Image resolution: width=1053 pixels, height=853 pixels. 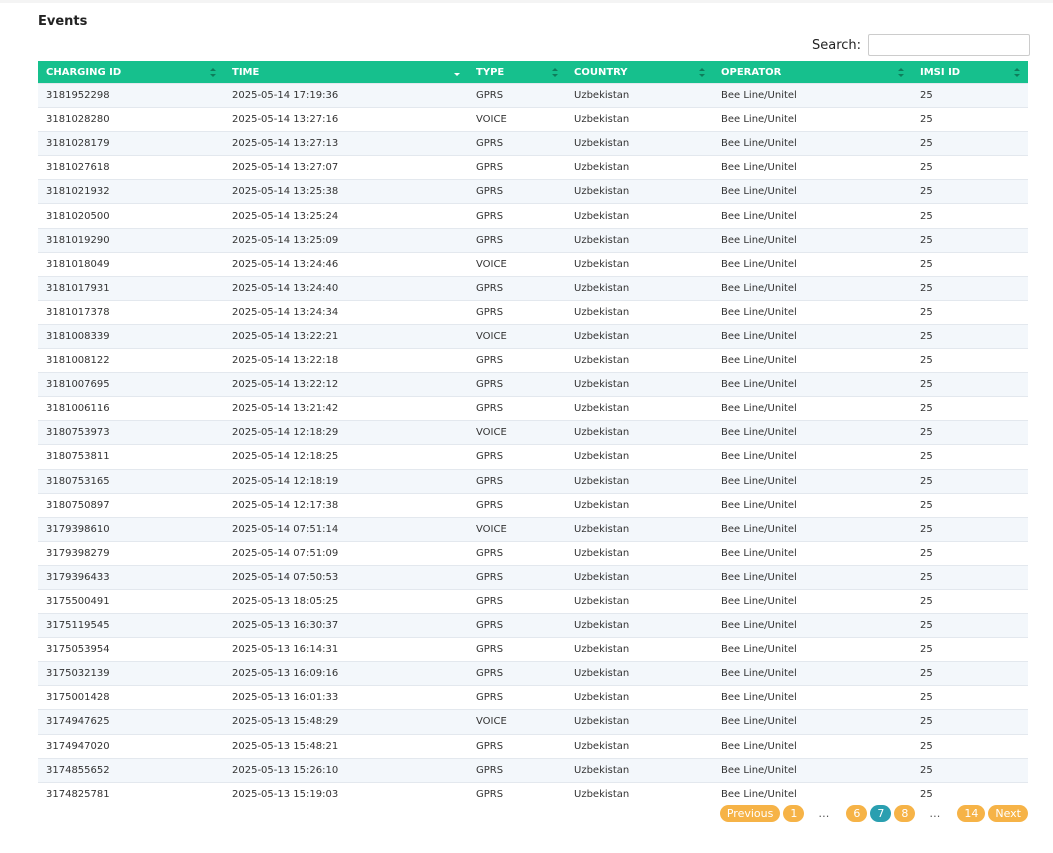 I want to click on column-header: OPERATOR, so click(x=812, y=72).